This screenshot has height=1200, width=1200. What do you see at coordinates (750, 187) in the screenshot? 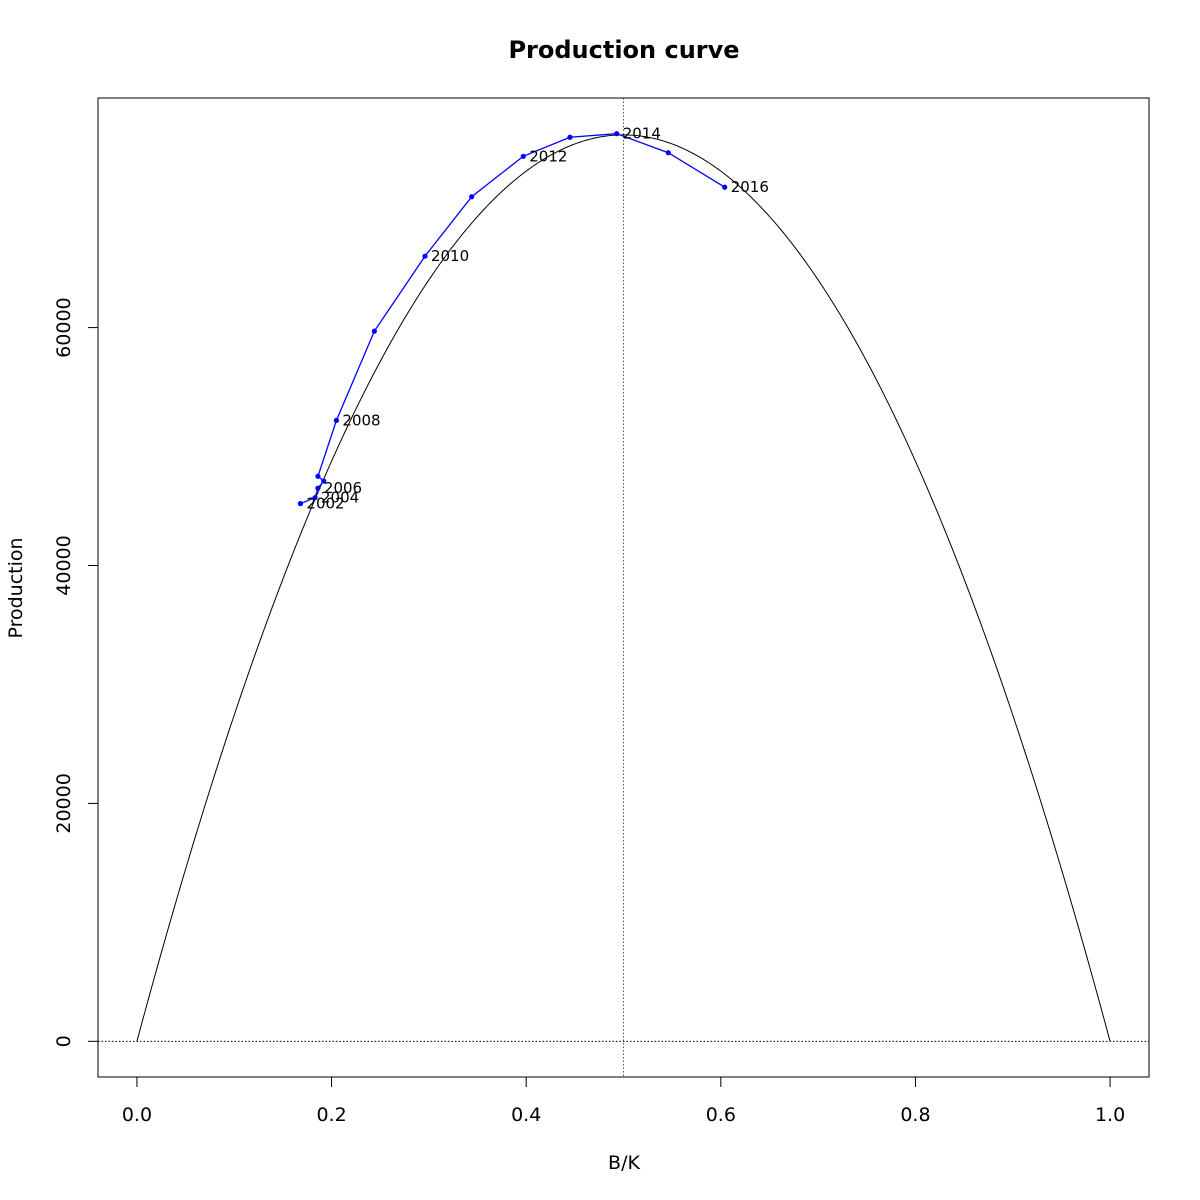
I see `year-label-2016: 2016` at bounding box center [750, 187].